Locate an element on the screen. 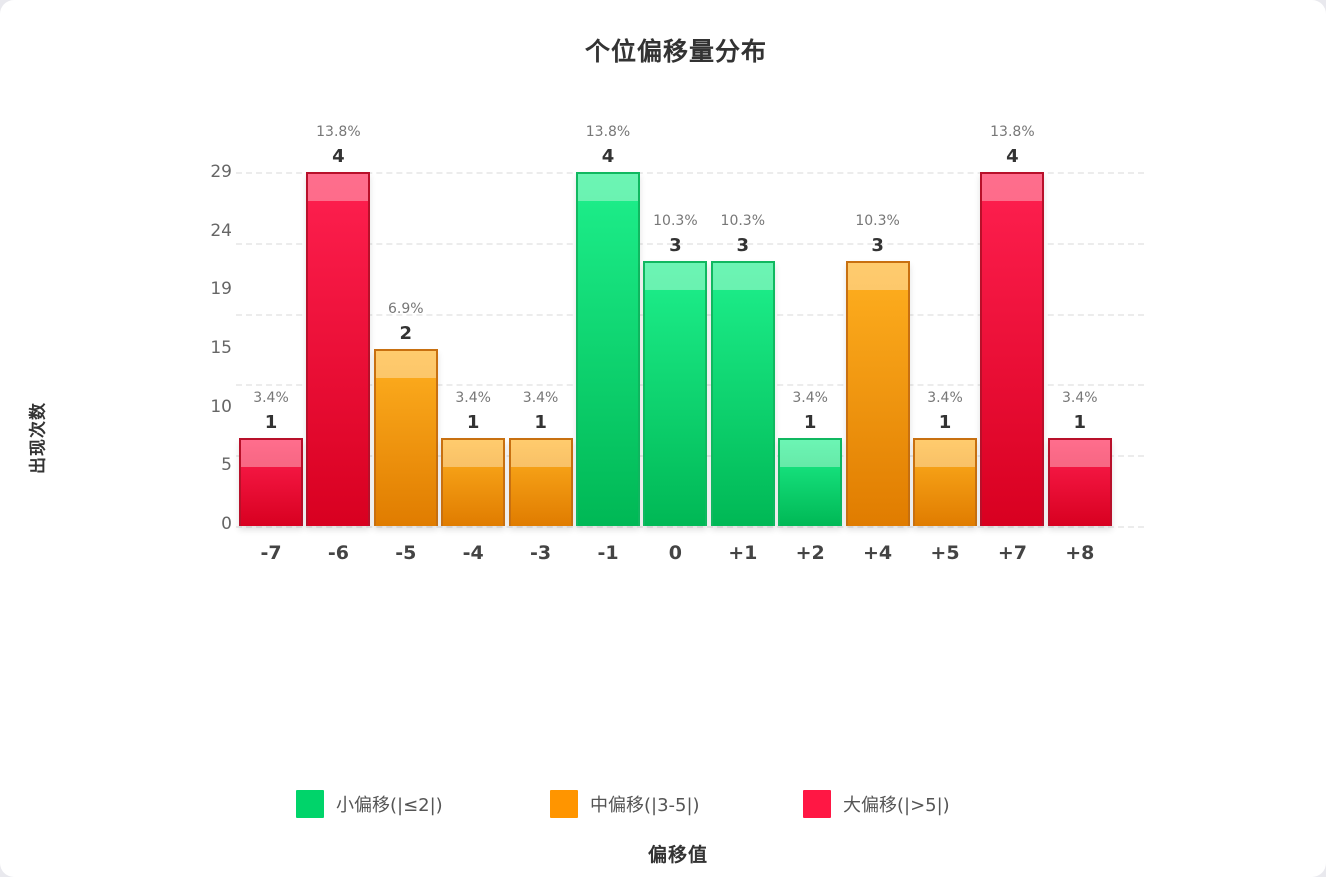 The width and height of the screenshot is (1326, 877). bar-+5: 1 3.4% is located at coordinates (945, 263).